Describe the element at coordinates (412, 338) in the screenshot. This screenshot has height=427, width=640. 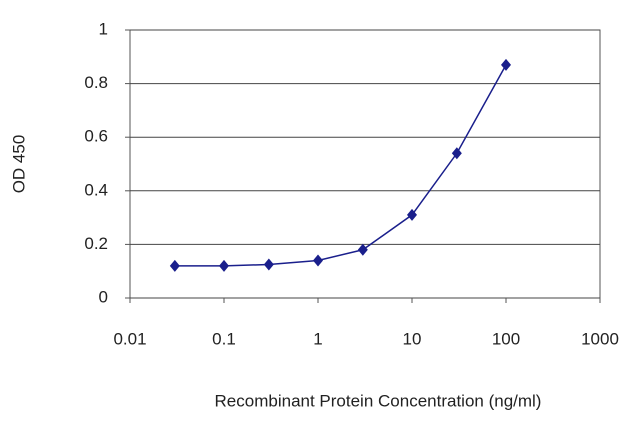
I see `x-tick-label: 10` at that location.